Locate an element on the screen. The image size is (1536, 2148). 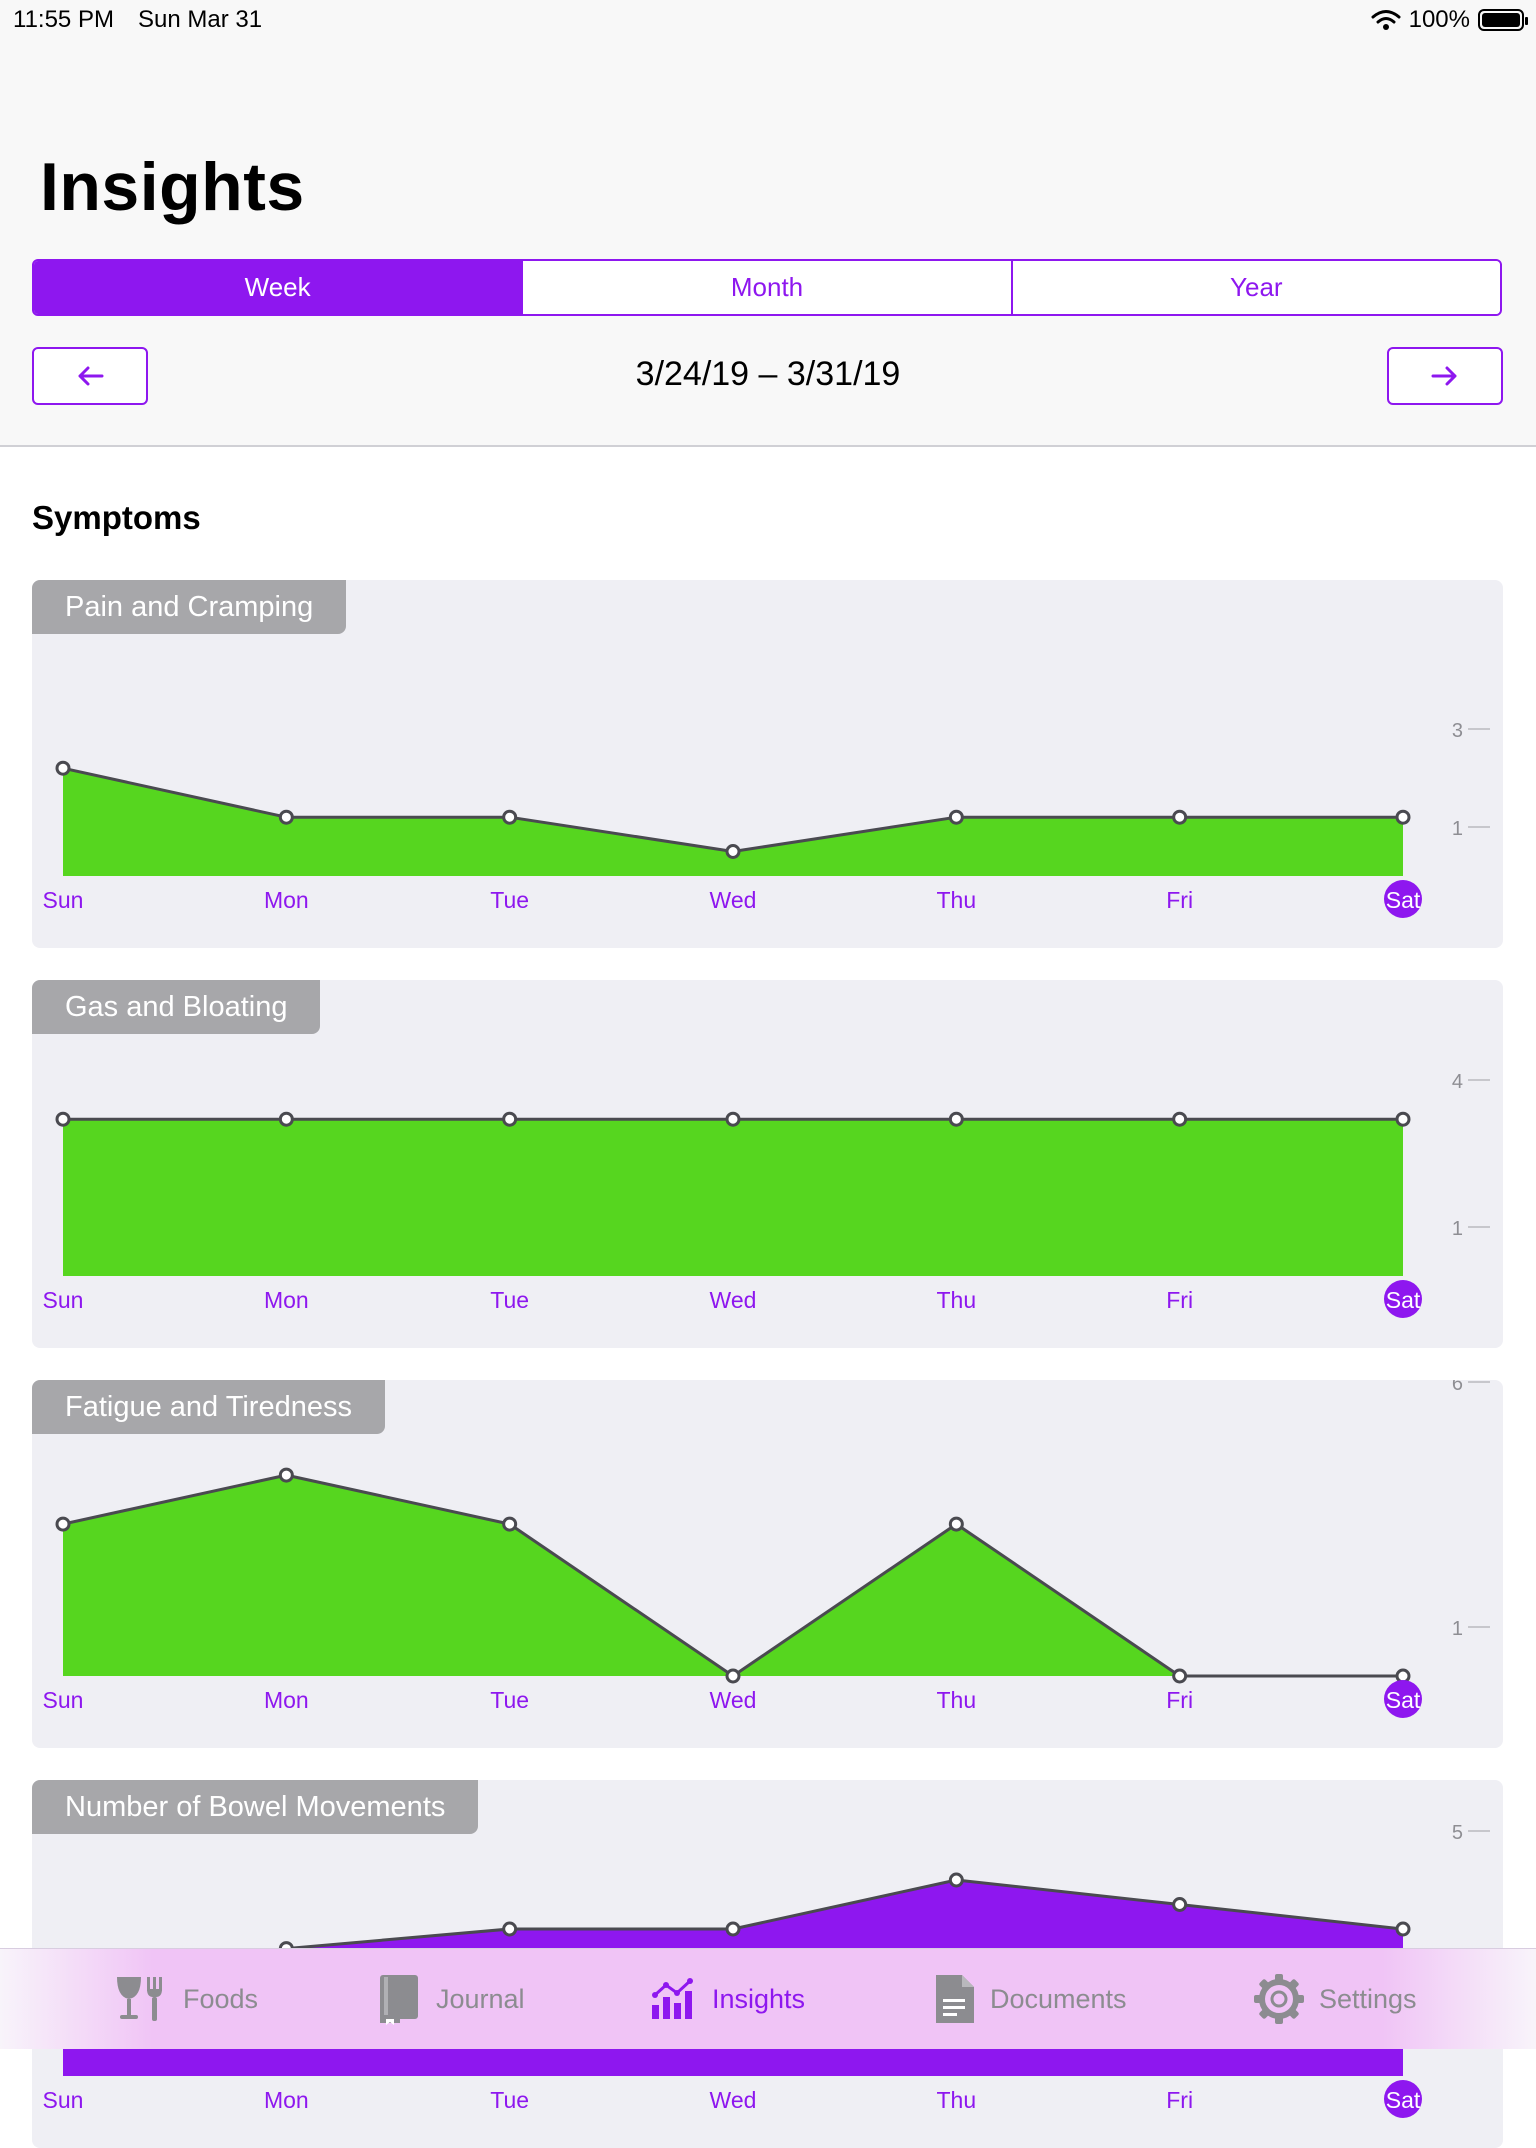
status-date: Sun Mar 31 is located at coordinates (200, 19).